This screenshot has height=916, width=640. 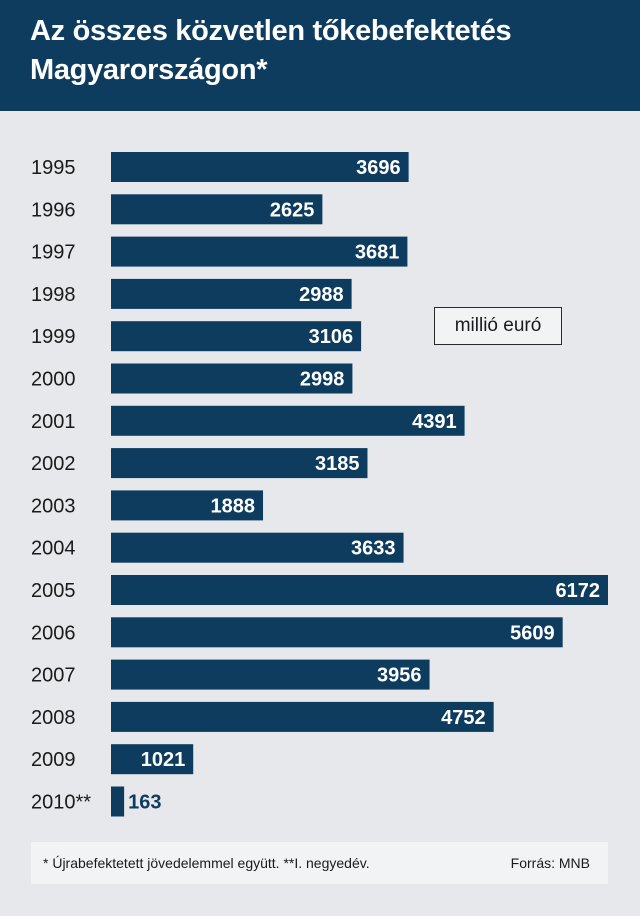 What do you see at coordinates (378, 168) in the screenshot?
I see `data-label: 3696` at bounding box center [378, 168].